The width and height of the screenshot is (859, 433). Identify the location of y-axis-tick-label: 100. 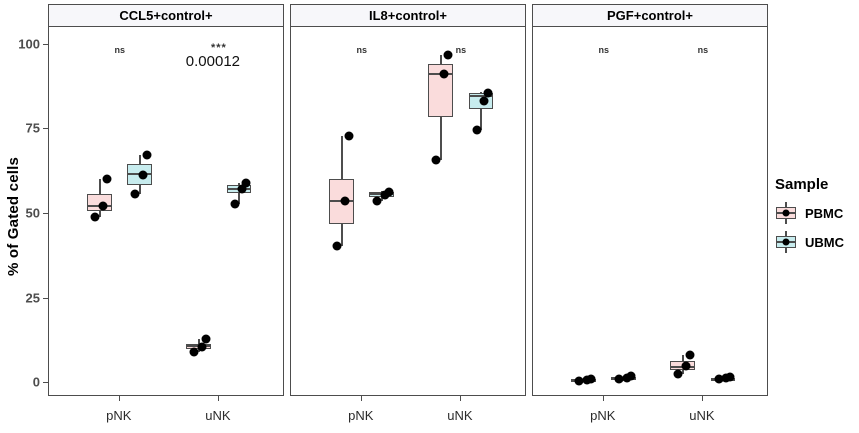
(29, 44).